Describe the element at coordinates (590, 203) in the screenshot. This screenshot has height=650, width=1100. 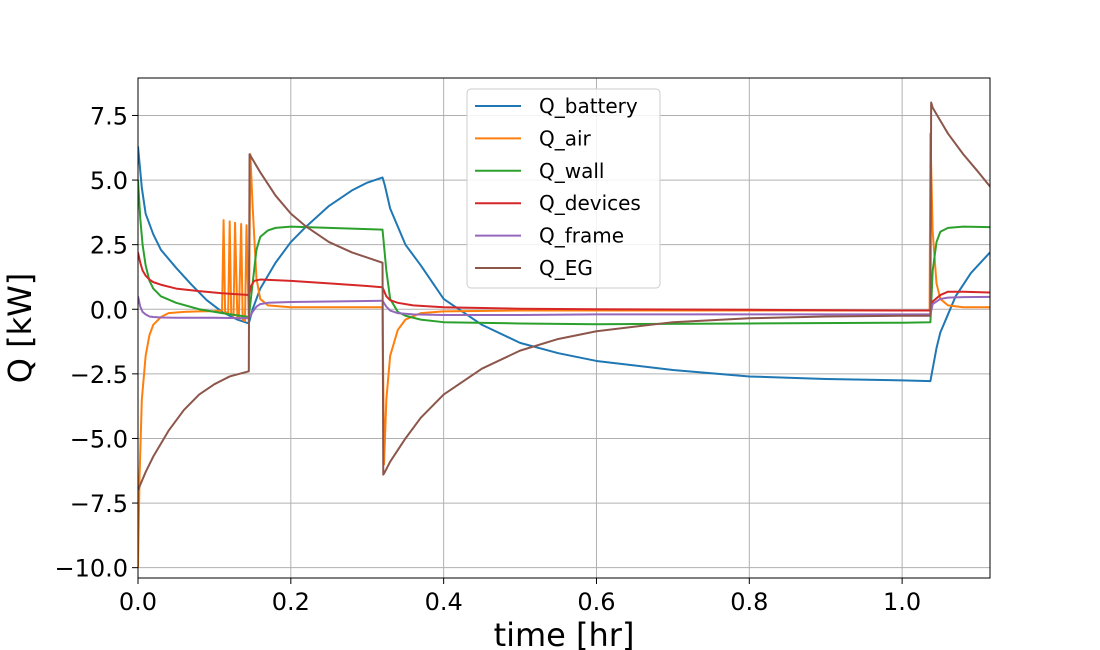
I see `legend-label: Q_devices` at that location.